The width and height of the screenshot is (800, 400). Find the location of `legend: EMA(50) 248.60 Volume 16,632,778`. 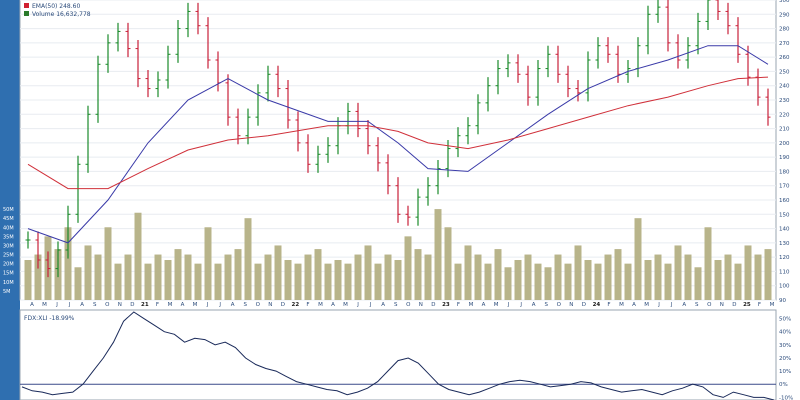

legend: EMA(50) 248.60 Volume 16,632,778 is located at coordinates (57, 10).